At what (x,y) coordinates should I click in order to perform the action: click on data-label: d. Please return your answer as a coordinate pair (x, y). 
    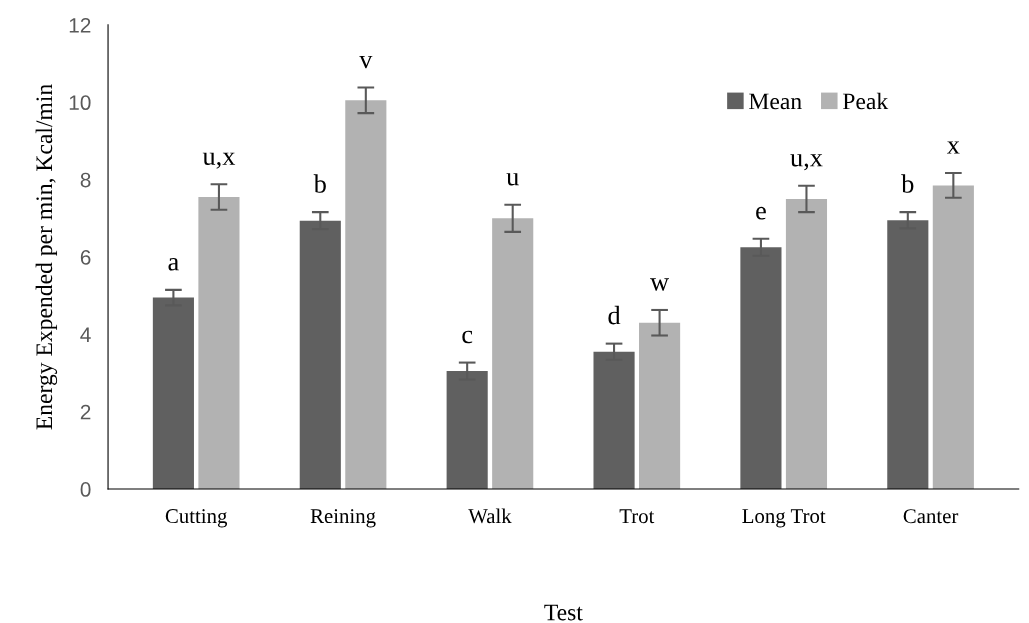
    Looking at the image, I should click on (614, 315).